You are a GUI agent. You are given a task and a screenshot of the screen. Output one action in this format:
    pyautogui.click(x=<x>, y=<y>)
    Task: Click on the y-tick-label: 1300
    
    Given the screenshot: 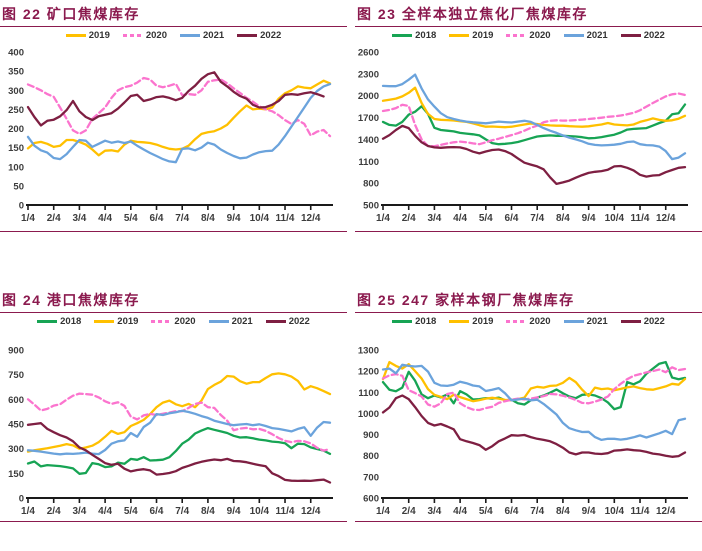 What is the action you would take?
    pyautogui.click(x=368, y=351)
    